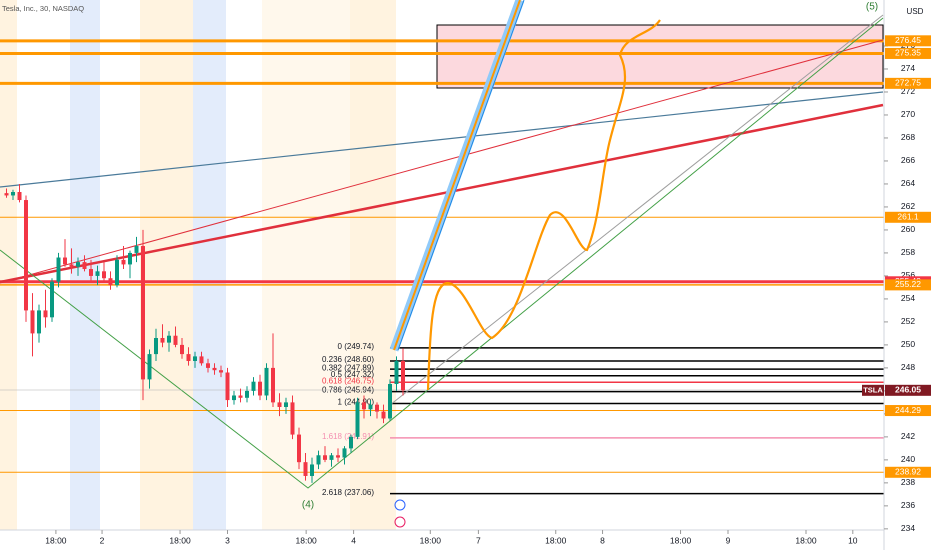 This screenshot has height=550, width=932. Describe the element at coordinates (908, 252) in the screenshot. I see `y-tick-label: 258` at that location.